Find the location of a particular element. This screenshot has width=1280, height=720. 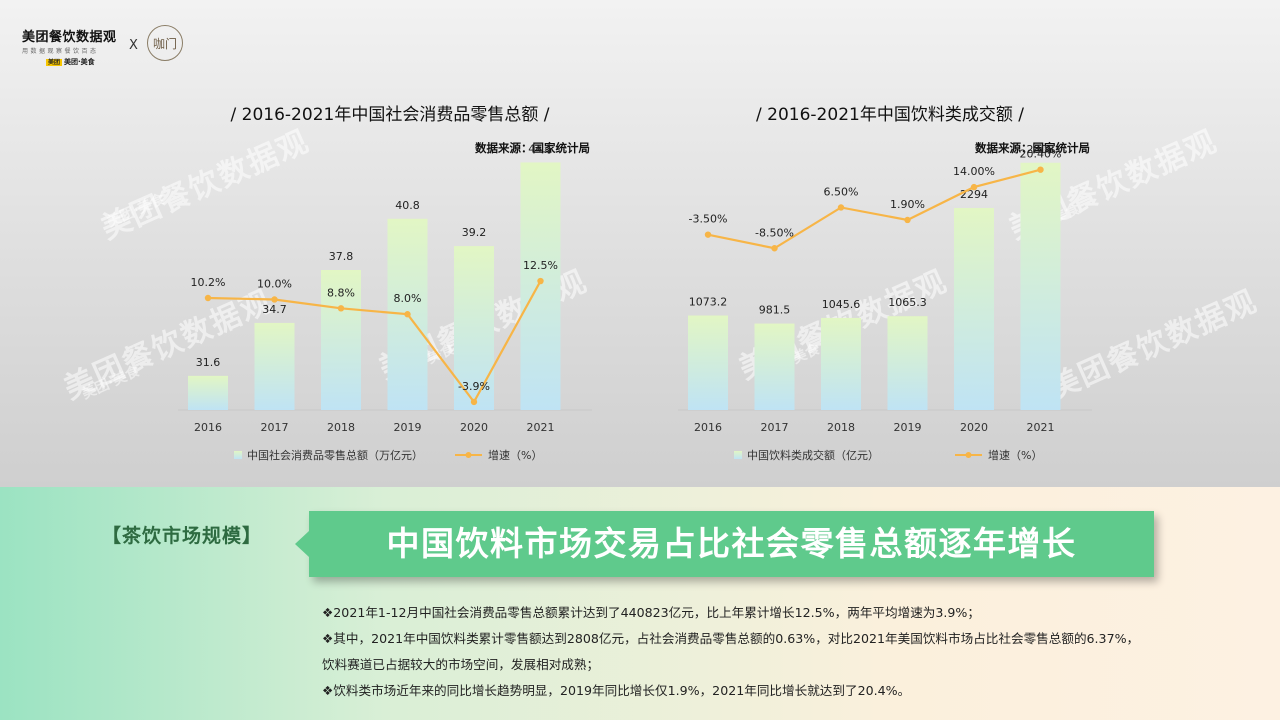

bar-value-label: 31.6 is located at coordinates (208, 362).